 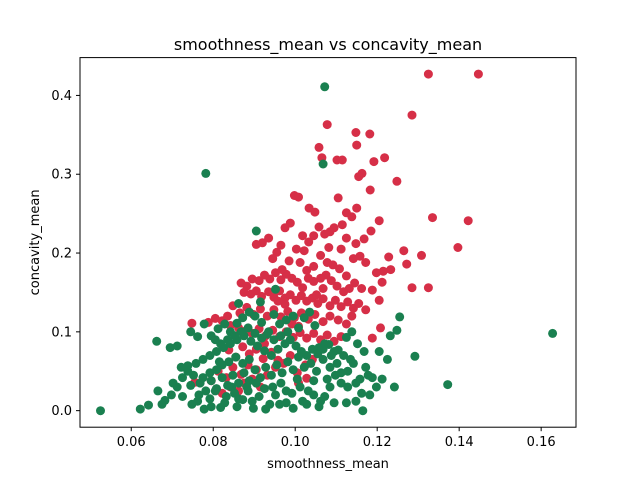 What do you see at coordinates (336, 438) in the screenshot?
I see `x-axis-ticks: 0.06 0.08 0.10 0.12 0.14 0.16` at bounding box center [336, 438].